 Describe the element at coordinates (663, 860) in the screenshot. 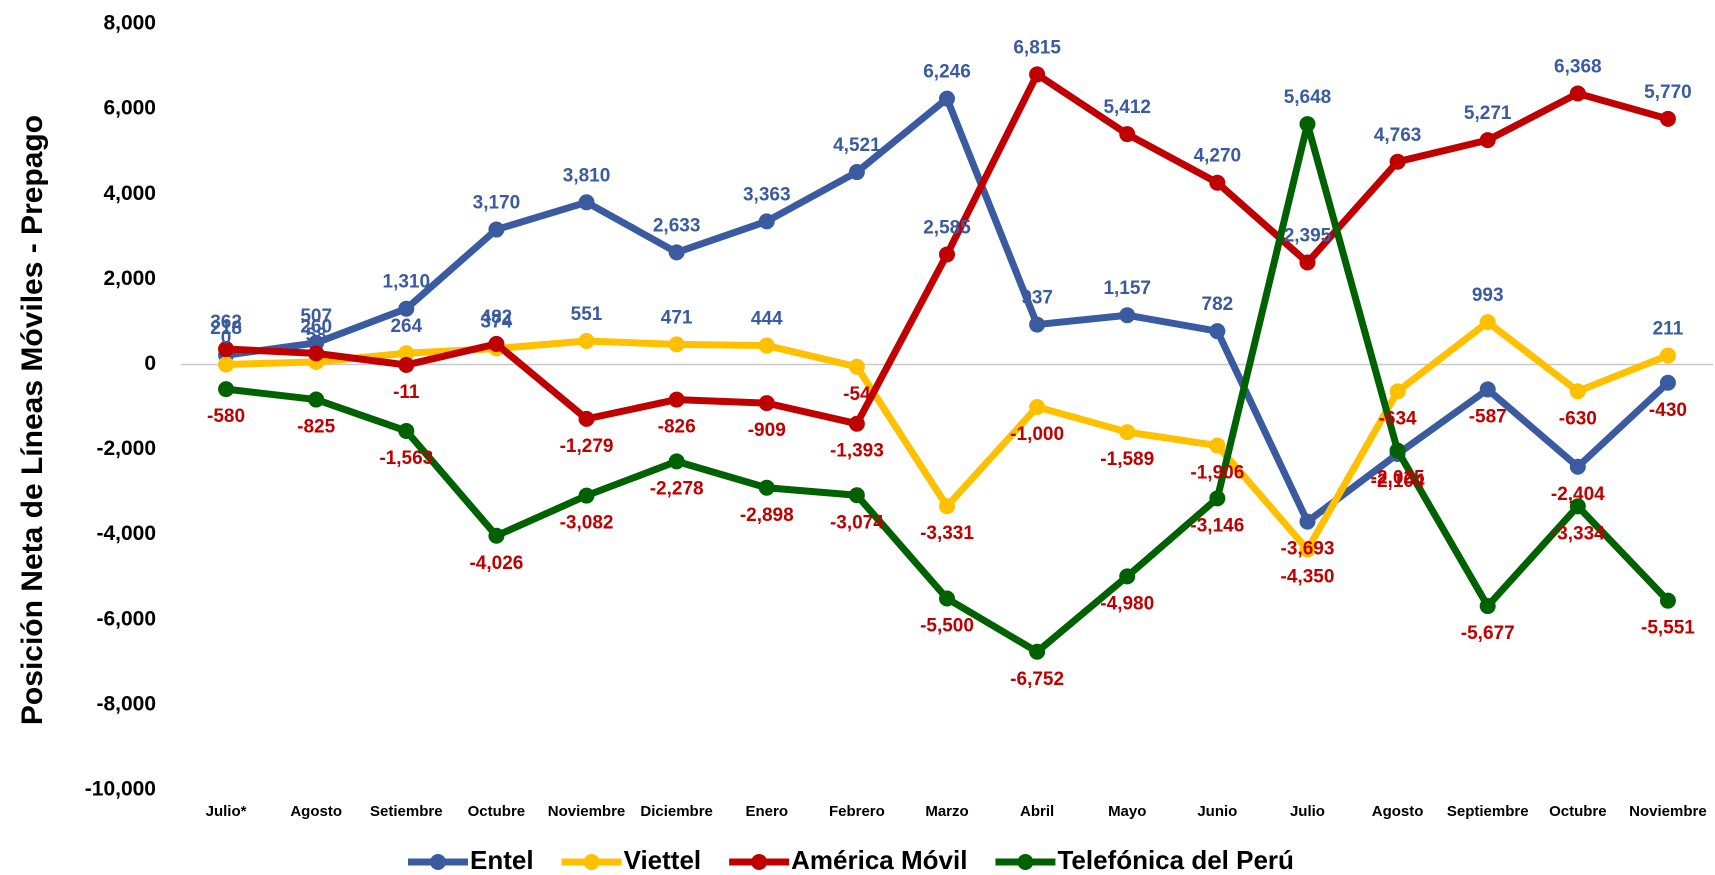

I see `legend-label: Viettel` at that location.